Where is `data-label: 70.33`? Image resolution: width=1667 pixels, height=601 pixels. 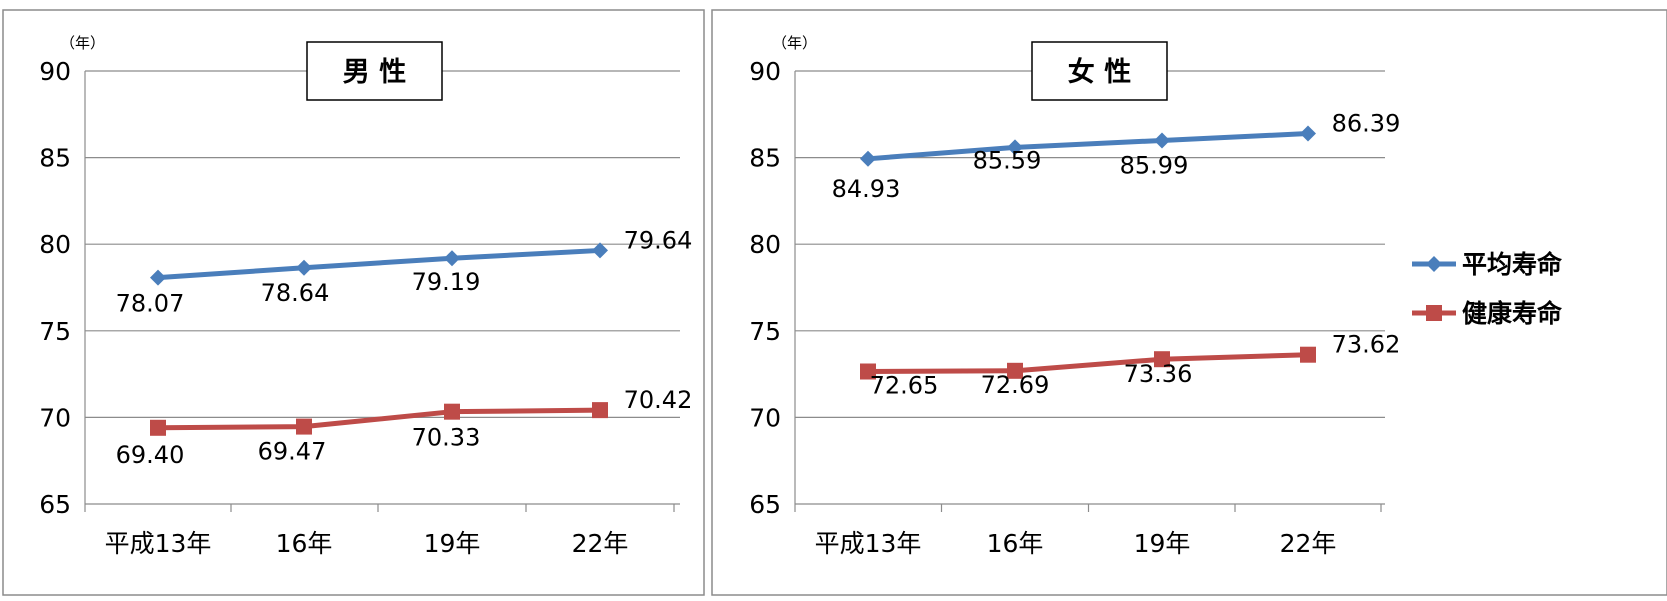 data-label: 70.33 is located at coordinates (446, 438).